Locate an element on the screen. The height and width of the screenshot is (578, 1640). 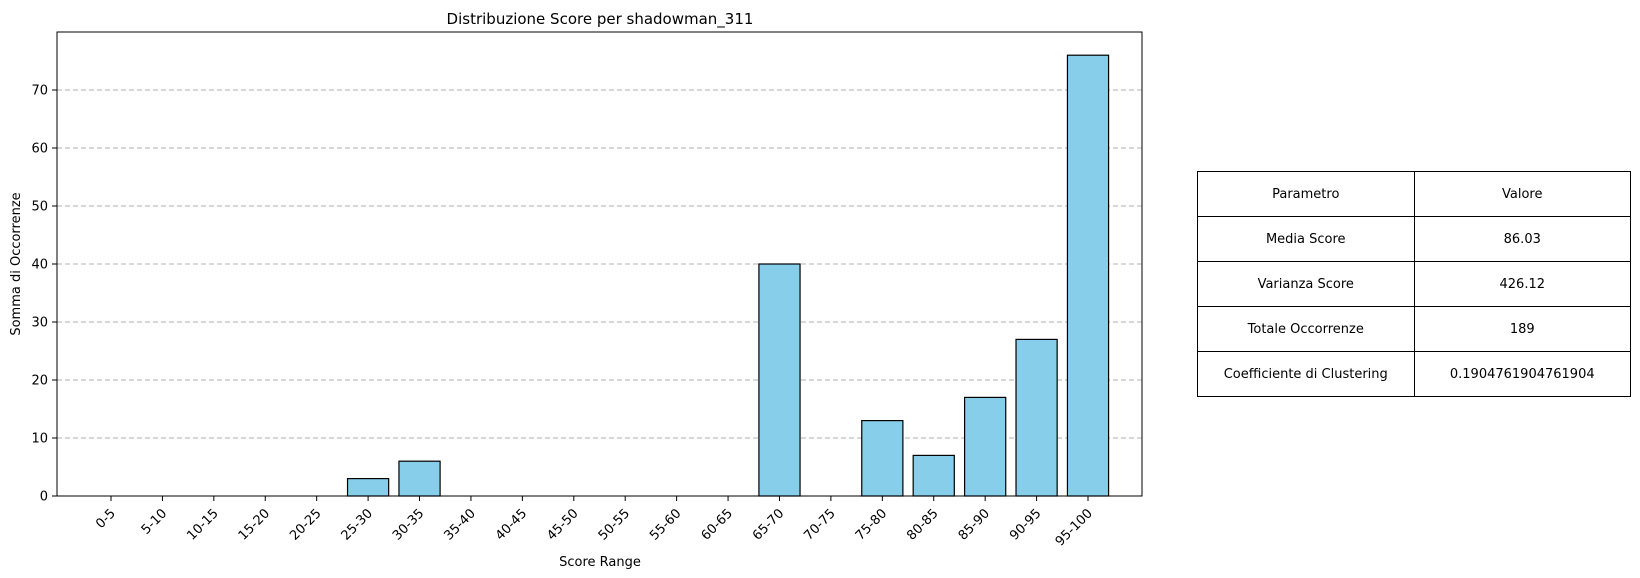
x-tick-label: 90-95 is located at coordinates (1025, 524).